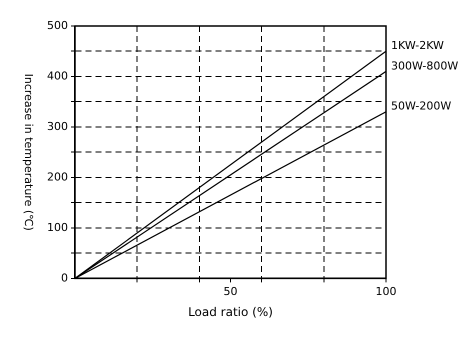 The image size is (469, 342). I want to click on y-tick-label: 0, so click(64, 277).